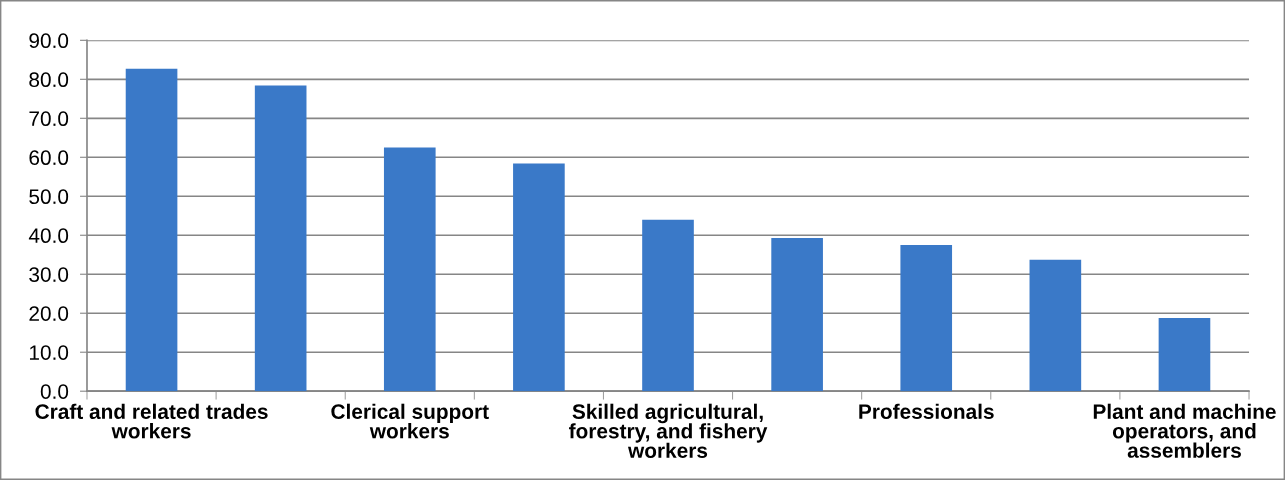 The image size is (1285, 480). What do you see at coordinates (1184, 430) in the screenshot?
I see `x-tick-label: Plant and machine operators, and assemblers` at bounding box center [1184, 430].